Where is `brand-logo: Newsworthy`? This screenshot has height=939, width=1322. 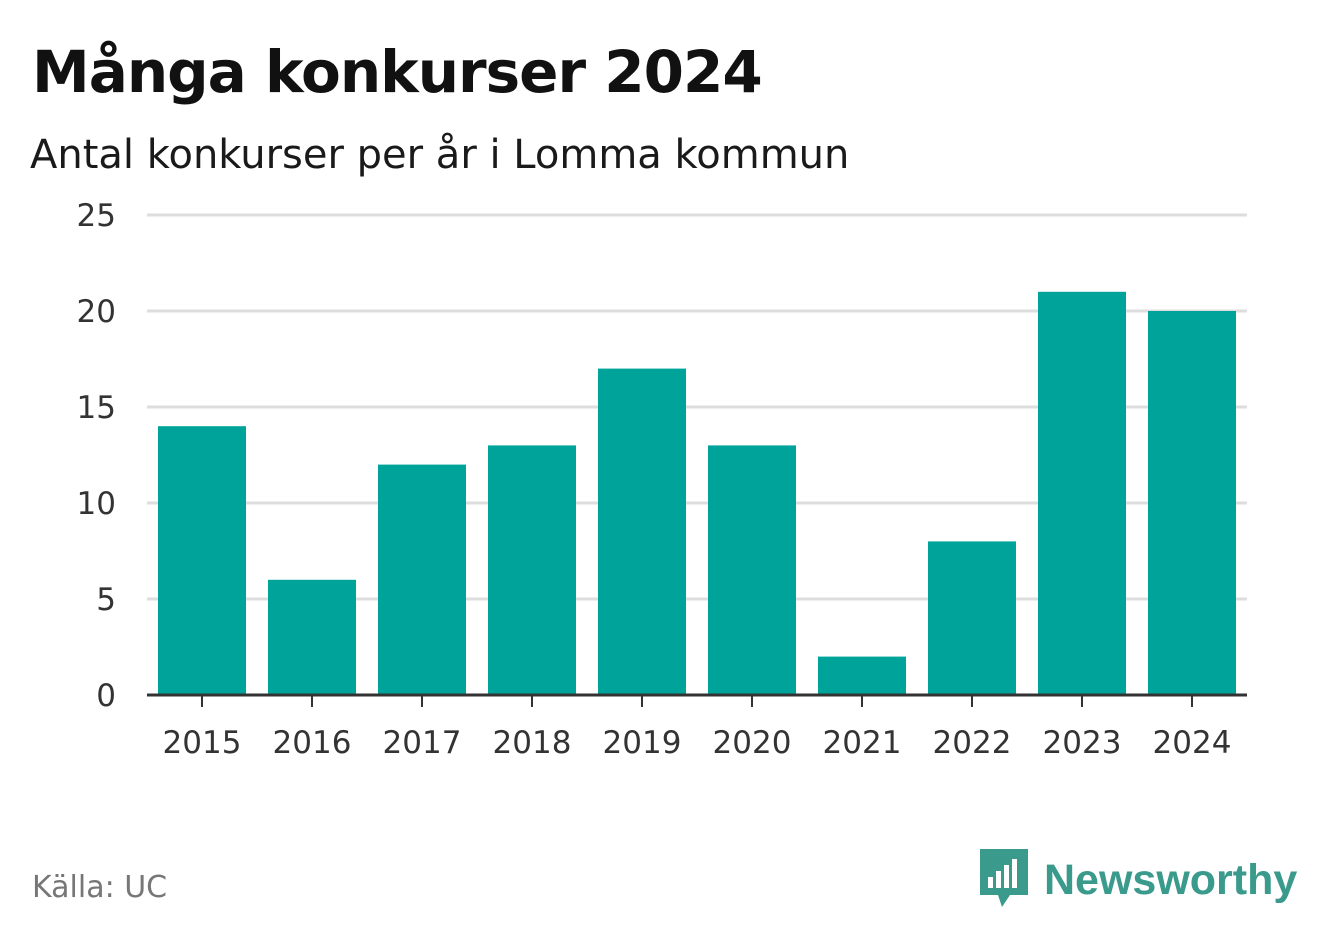 brand-logo: Newsworthy is located at coordinates (1138, 880).